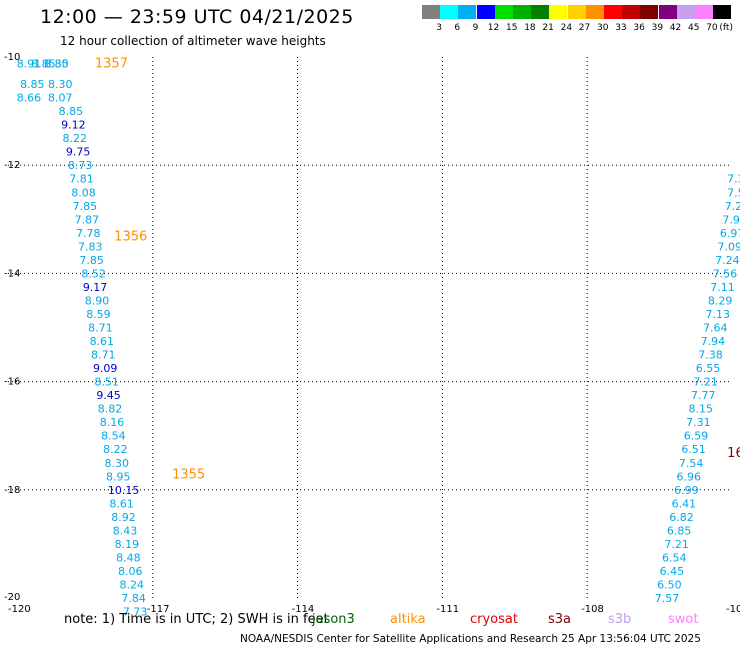 The width and height of the screenshot is (740, 650). What do you see at coordinates (105, 368) in the screenshot?
I see `swh-value-label: 9.09` at bounding box center [105, 368].